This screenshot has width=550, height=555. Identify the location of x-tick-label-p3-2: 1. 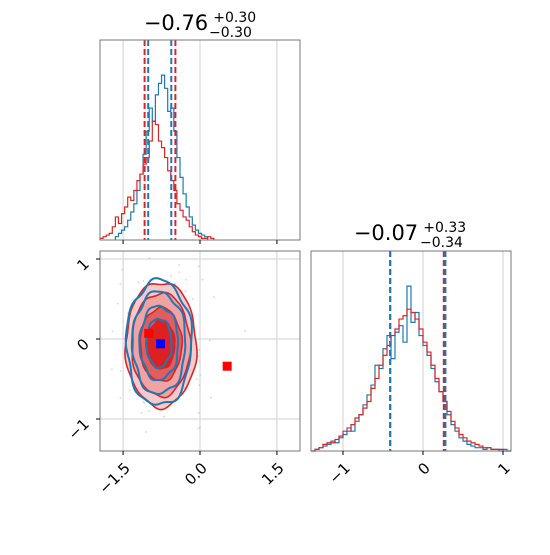
(503, 468).